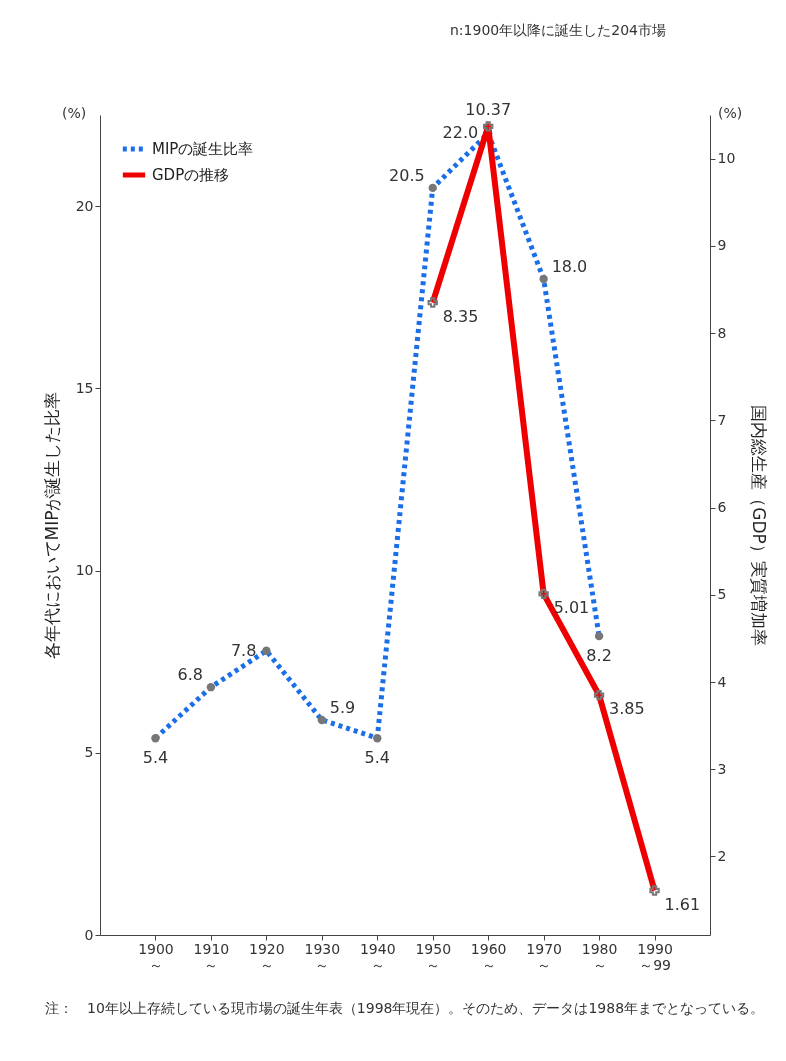  What do you see at coordinates (243, 650) in the screenshot?
I see `data-label: 7.8` at bounding box center [243, 650].